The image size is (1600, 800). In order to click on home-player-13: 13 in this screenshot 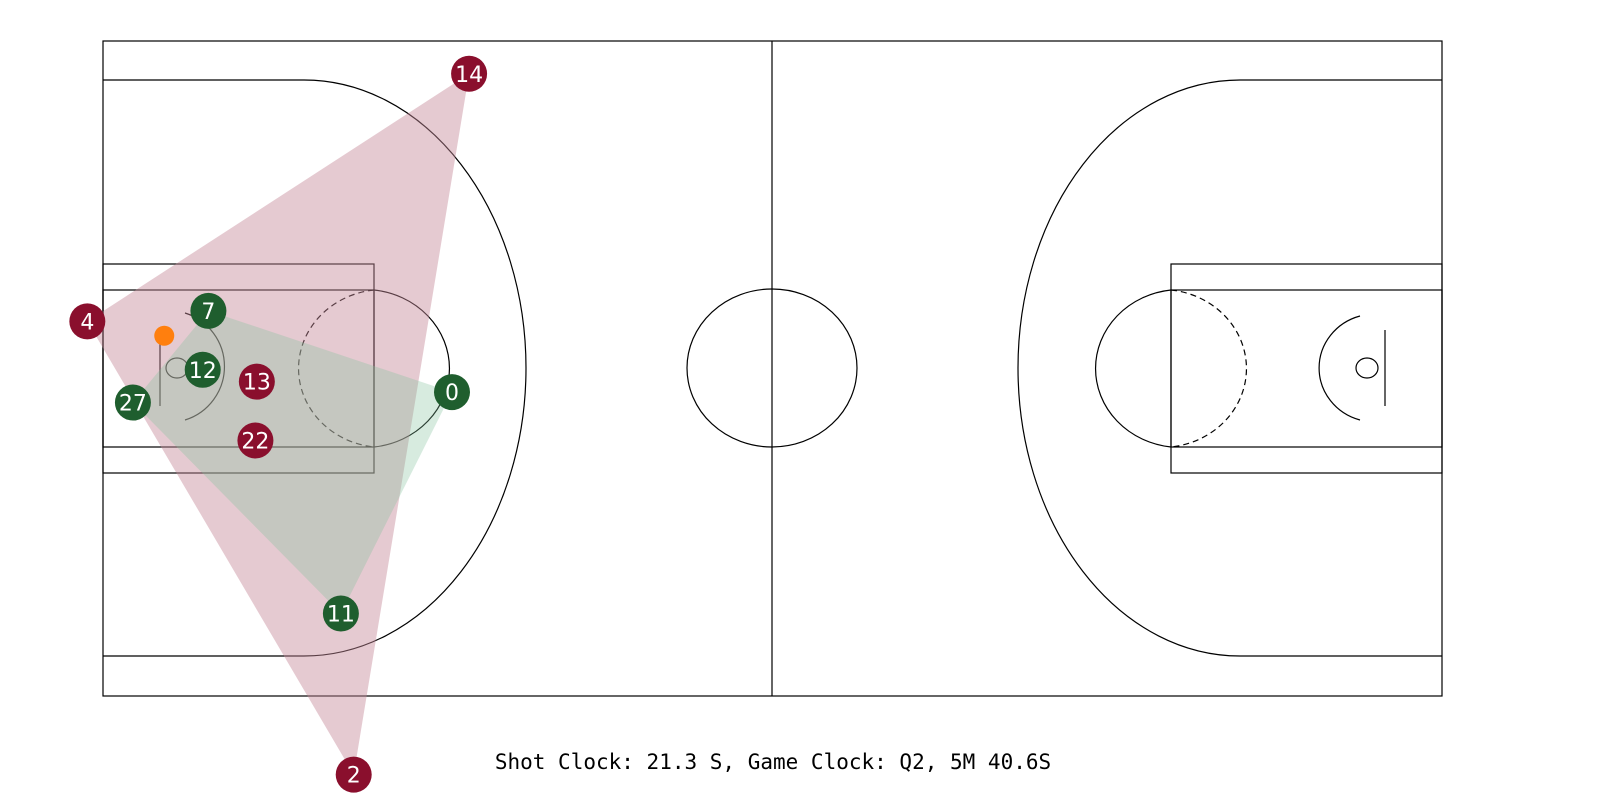, I will do `click(257, 382)`.